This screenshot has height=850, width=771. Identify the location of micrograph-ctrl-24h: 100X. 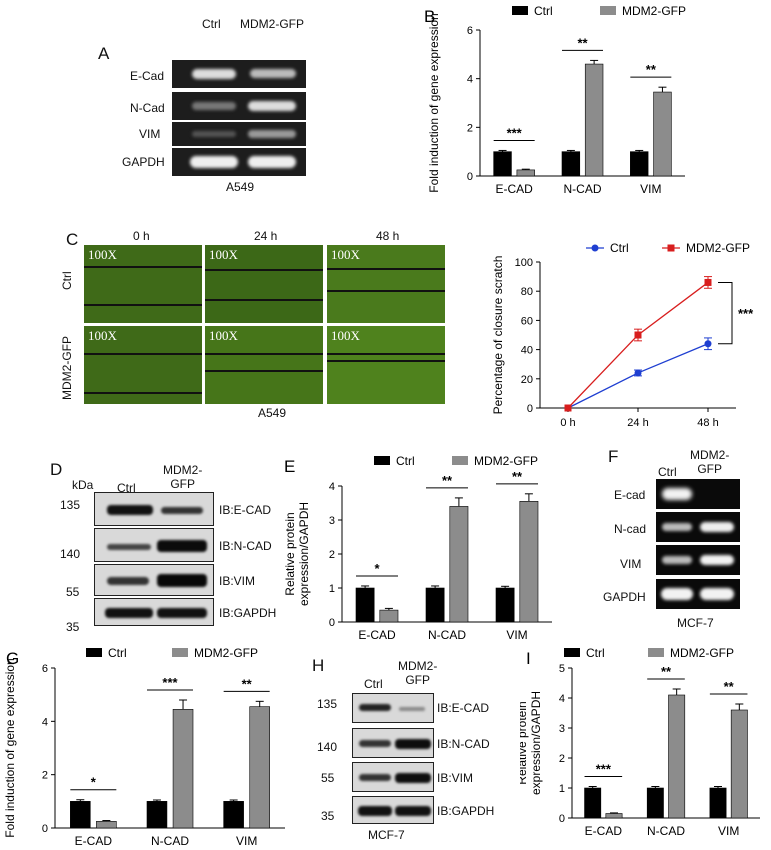
(264, 284).